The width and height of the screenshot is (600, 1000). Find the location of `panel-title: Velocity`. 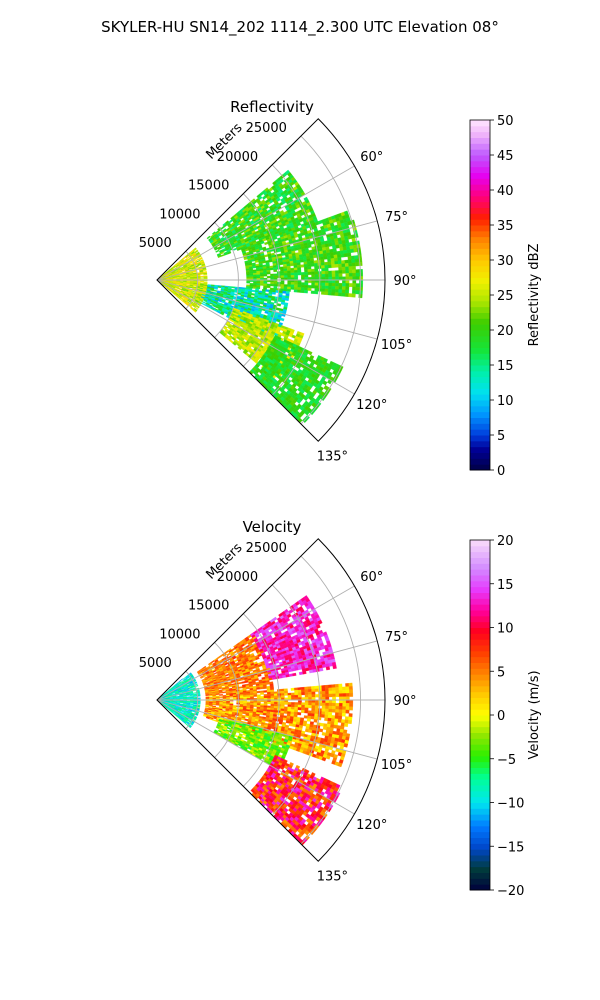

panel-title: Velocity is located at coordinates (272, 527).